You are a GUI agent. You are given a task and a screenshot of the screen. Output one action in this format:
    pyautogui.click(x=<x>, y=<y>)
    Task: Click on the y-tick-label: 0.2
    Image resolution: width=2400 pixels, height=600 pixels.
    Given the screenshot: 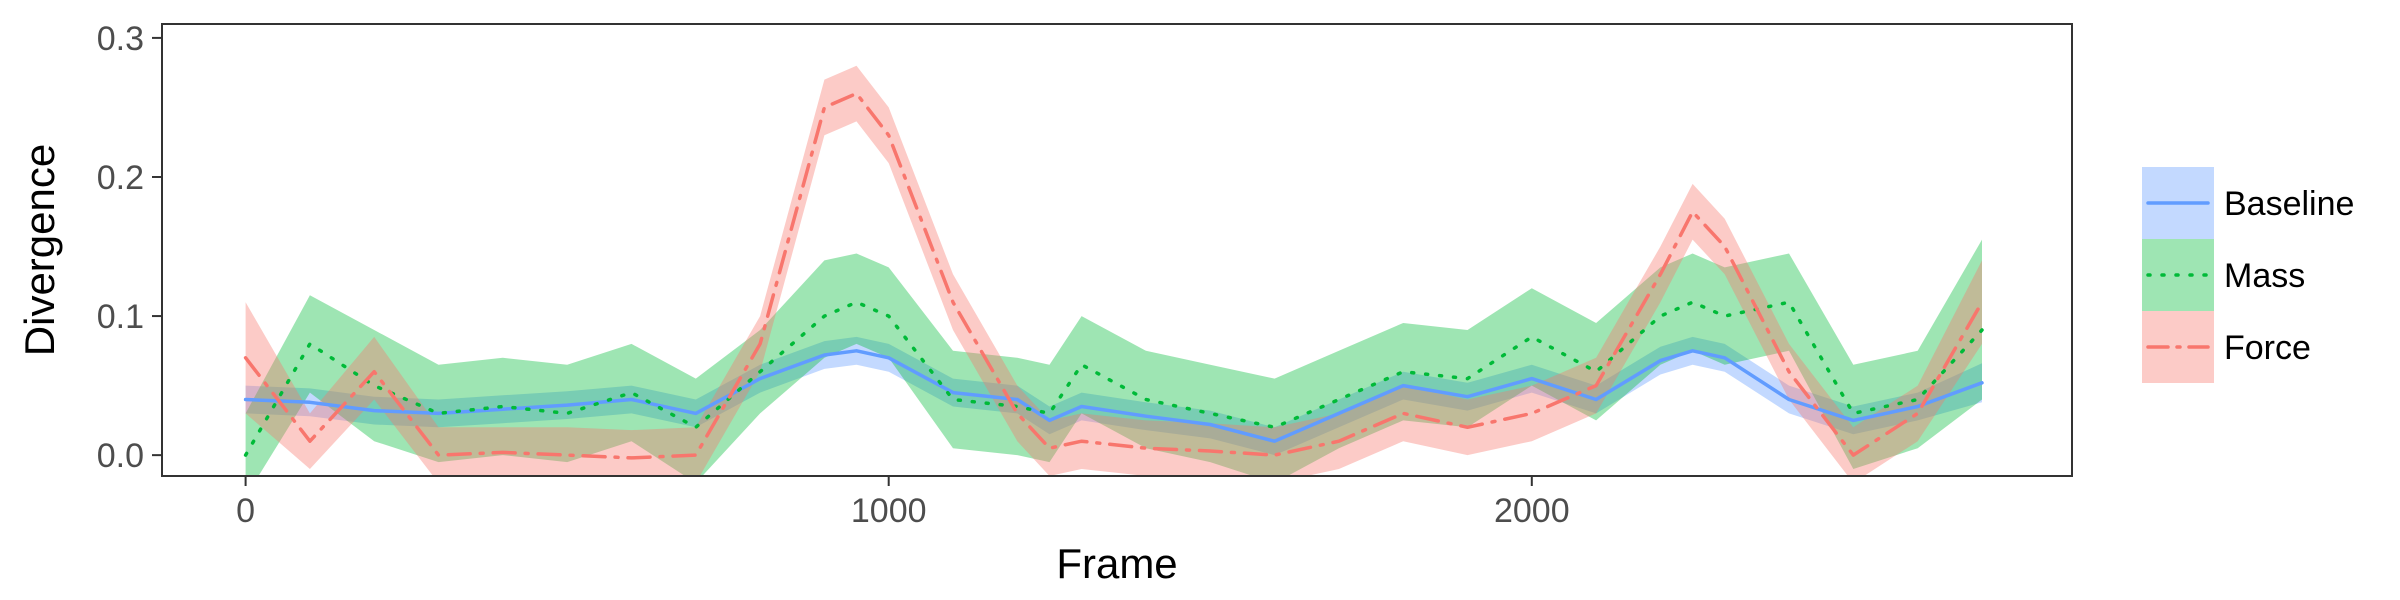 What is the action you would take?
    pyautogui.click(x=120, y=178)
    